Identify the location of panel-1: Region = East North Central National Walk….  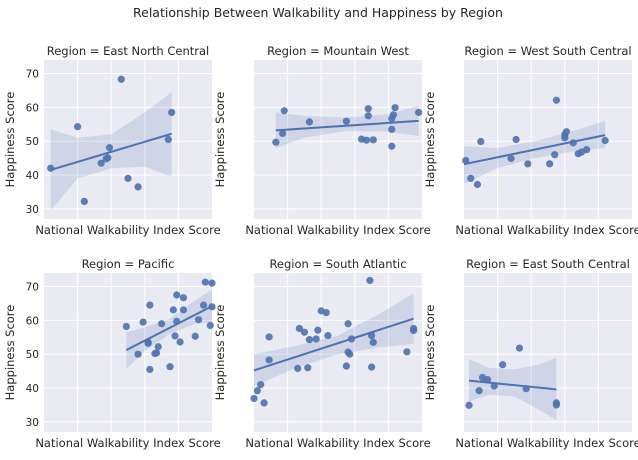
(112, 140).